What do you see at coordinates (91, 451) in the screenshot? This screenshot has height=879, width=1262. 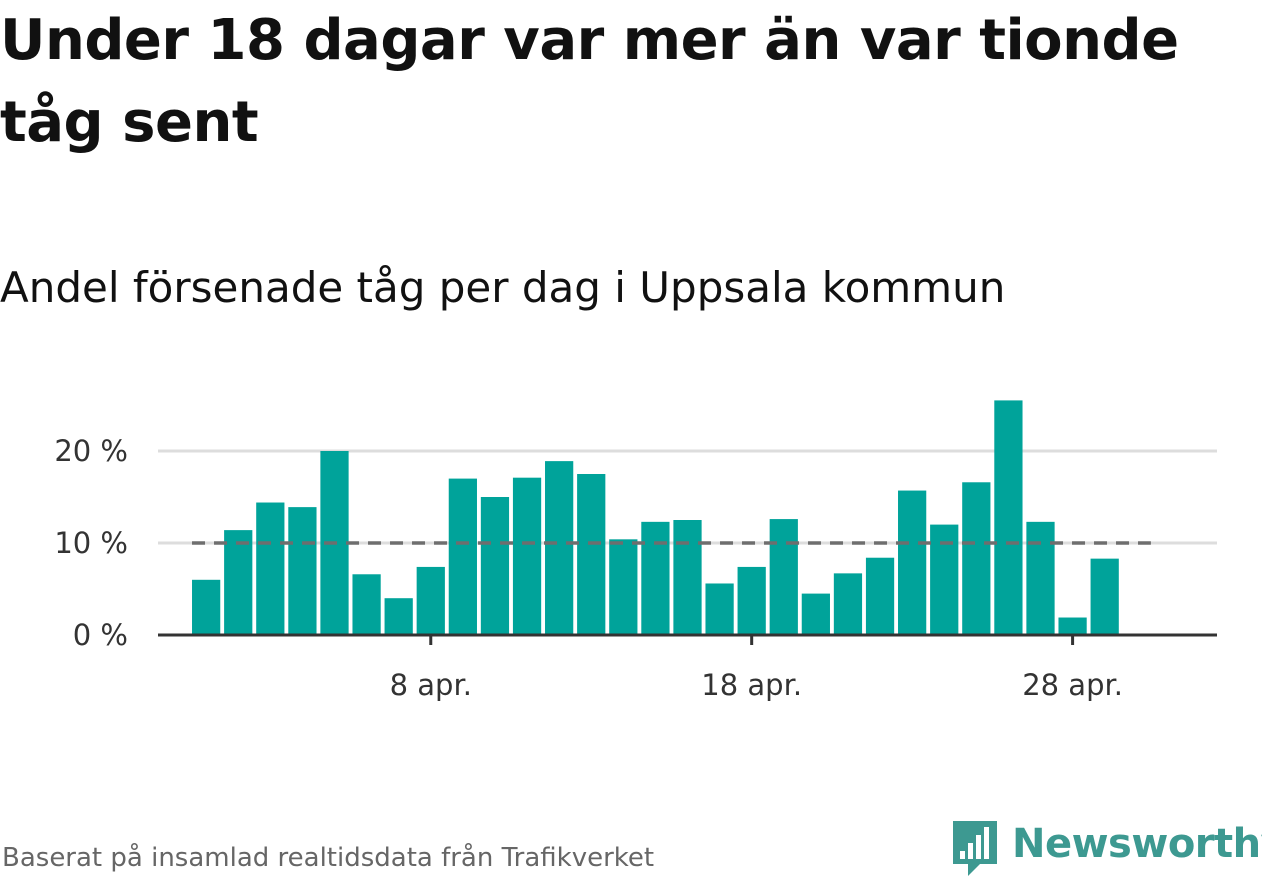 I see `y-tick-label: 20 %` at bounding box center [91, 451].